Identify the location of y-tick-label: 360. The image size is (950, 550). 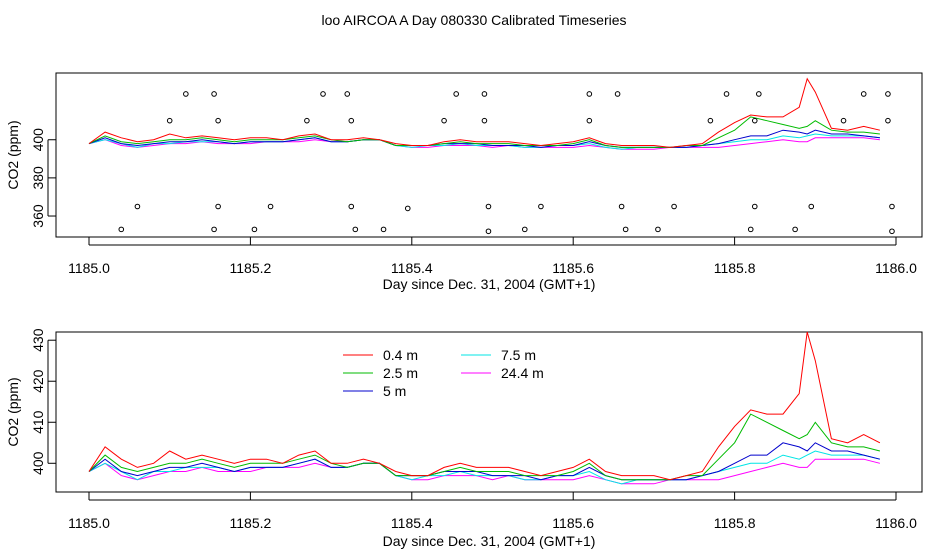
(38, 216).